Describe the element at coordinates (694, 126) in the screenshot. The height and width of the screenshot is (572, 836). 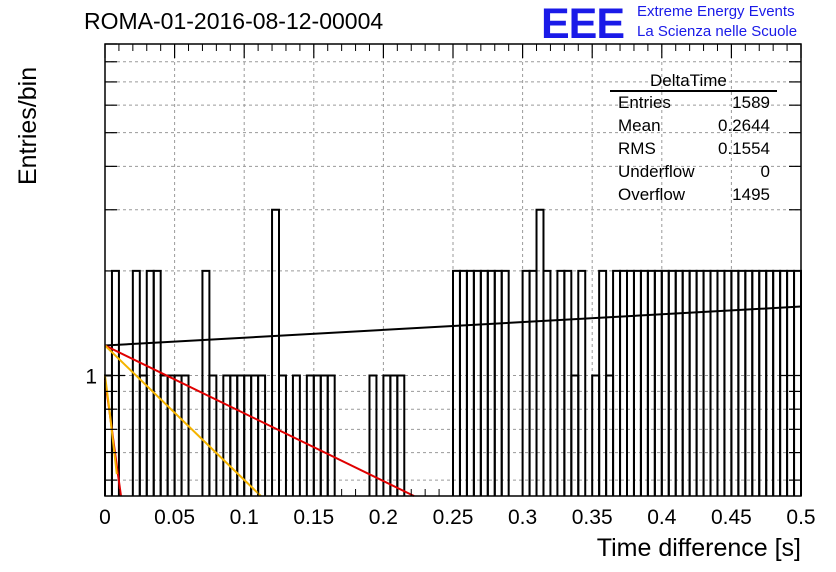
I see `stats-row-mean: Mean 0.2644` at that location.